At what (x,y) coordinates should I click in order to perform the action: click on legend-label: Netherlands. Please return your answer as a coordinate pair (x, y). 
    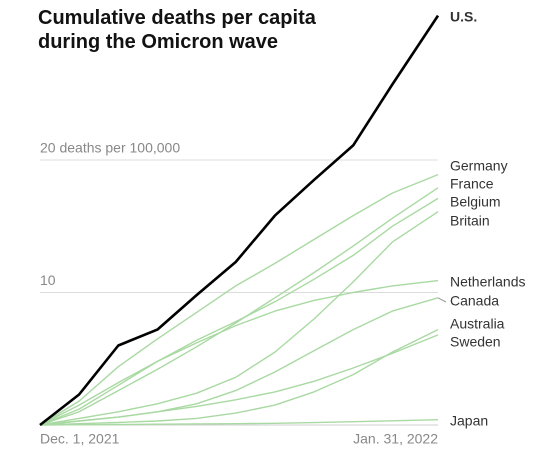
    Looking at the image, I should click on (488, 282).